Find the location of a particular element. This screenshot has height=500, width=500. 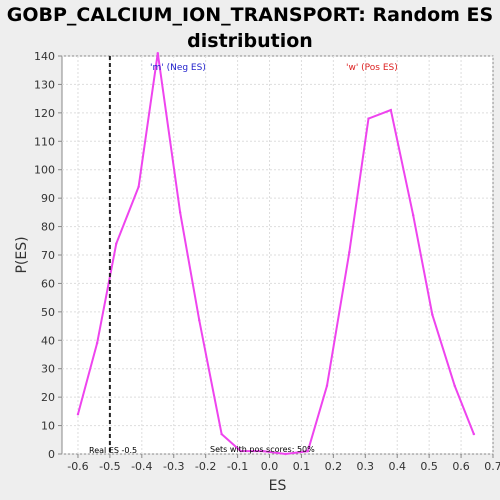

y-tick-label: 100 is located at coordinates (44, 170).